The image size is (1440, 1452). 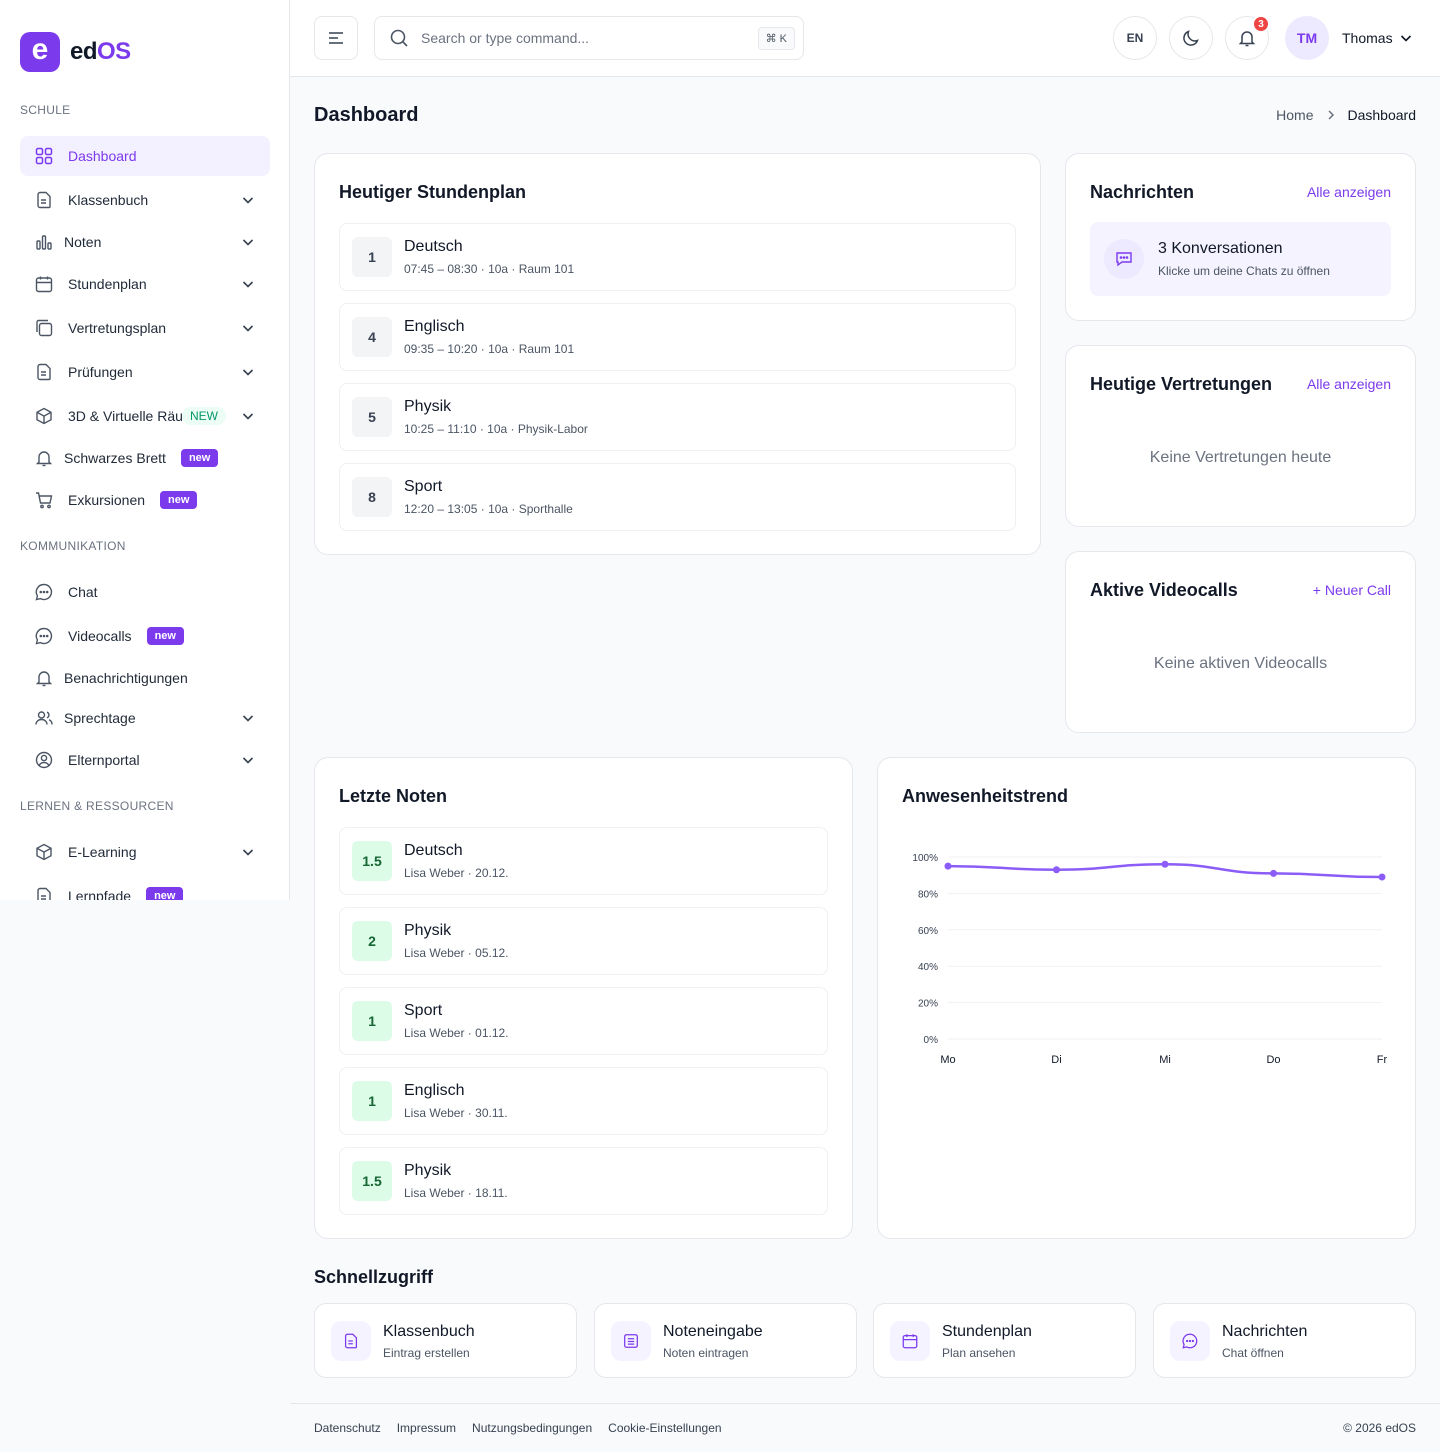 I want to click on sidebar-item-label: E-Learning, so click(x=102, y=852).